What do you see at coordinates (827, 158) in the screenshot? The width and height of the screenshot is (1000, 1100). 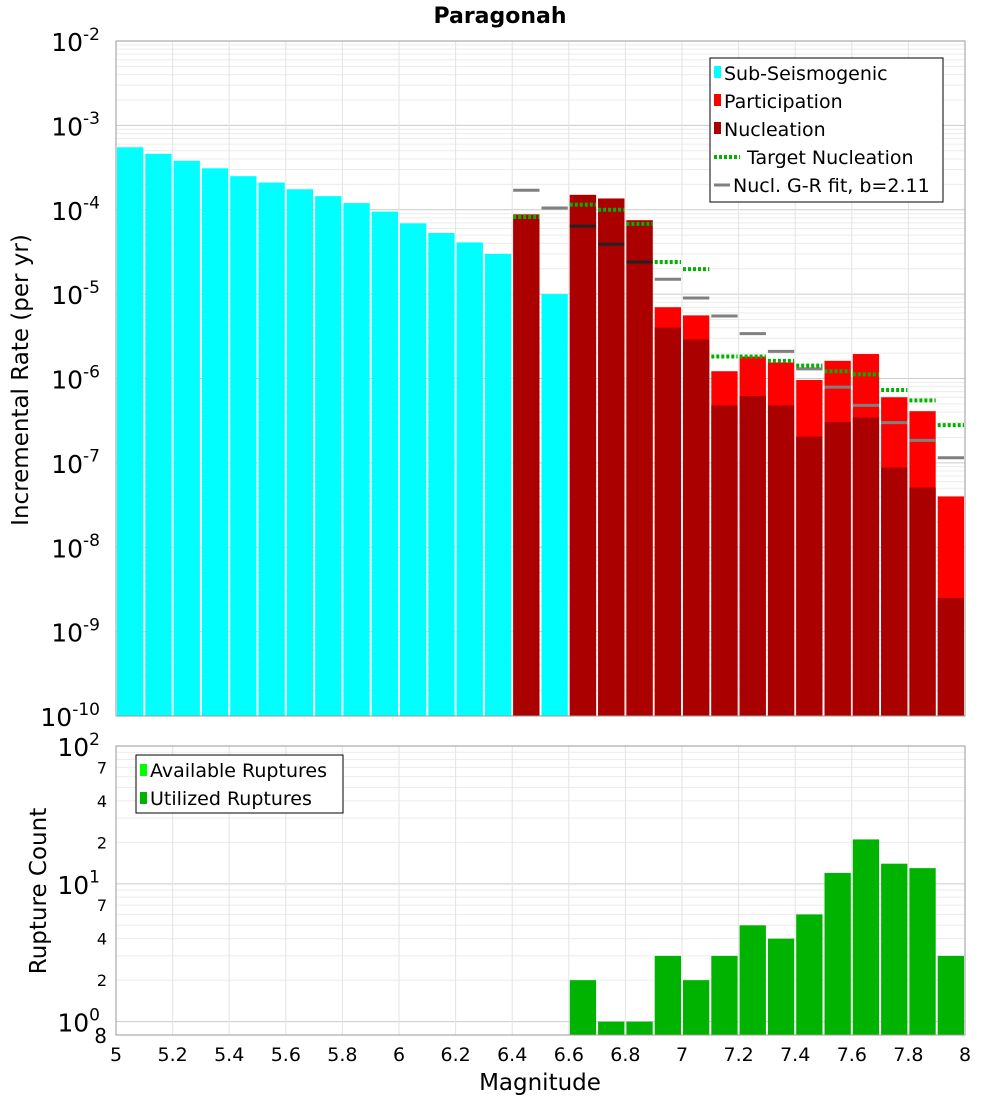 I see `legend-label-target-nucleation: Target Nucleation` at bounding box center [827, 158].